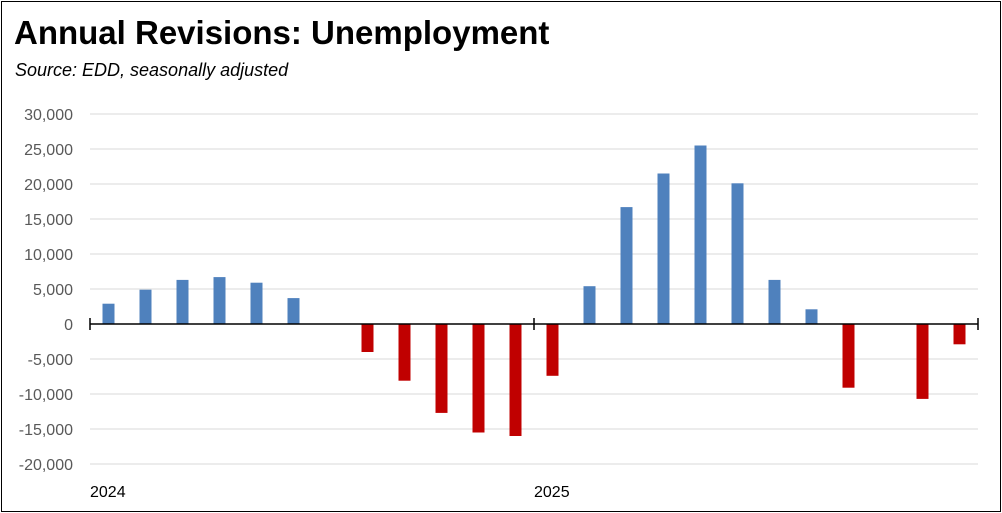 This screenshot has height=513, width=1002. I want to click on y-tick-label: 0, so click(68, 325).